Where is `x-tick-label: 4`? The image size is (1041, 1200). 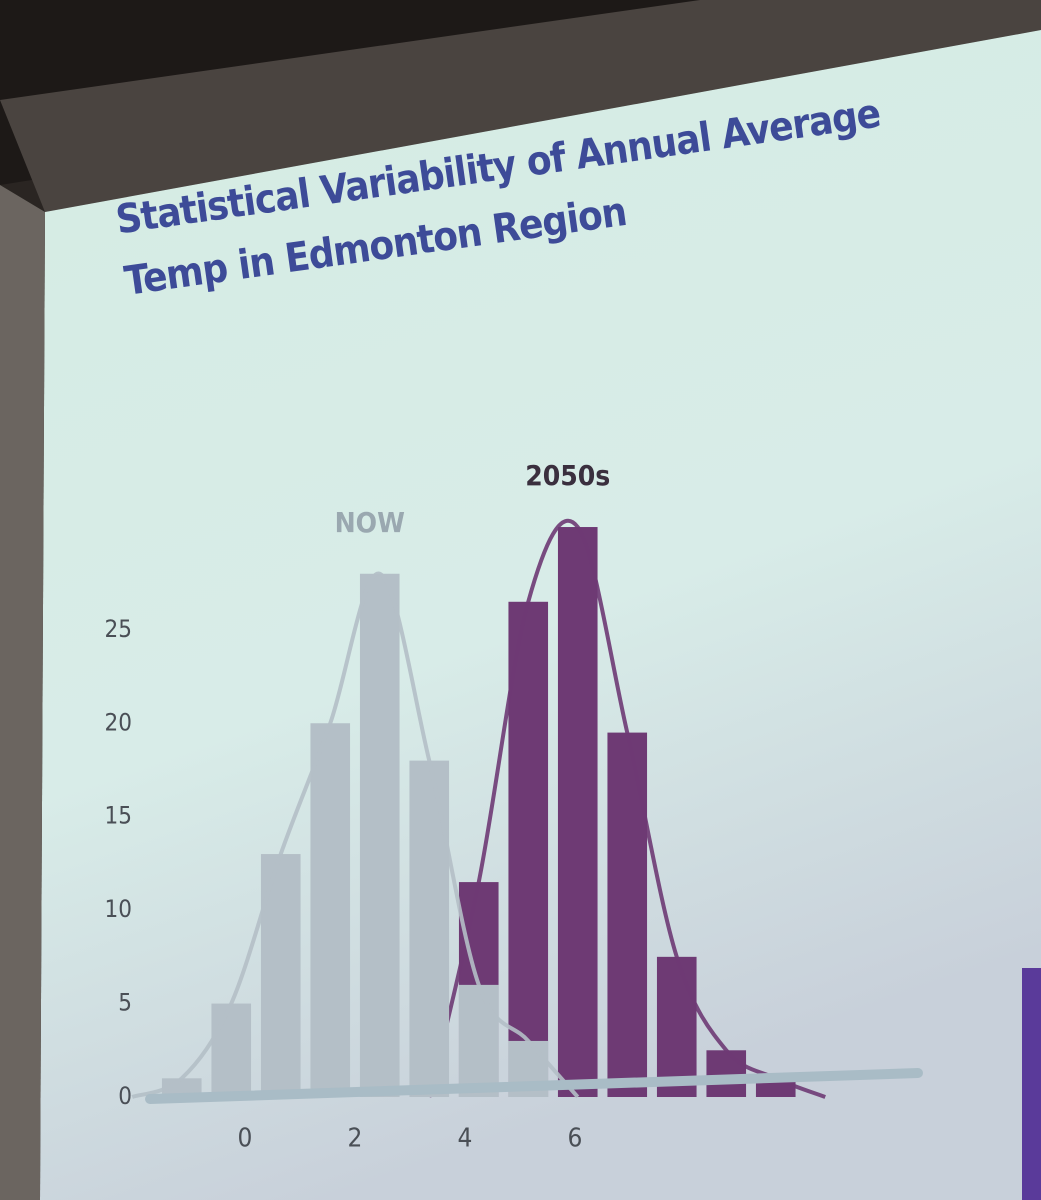
x-tick-label: 4 is located at coordinates (465, 1139).